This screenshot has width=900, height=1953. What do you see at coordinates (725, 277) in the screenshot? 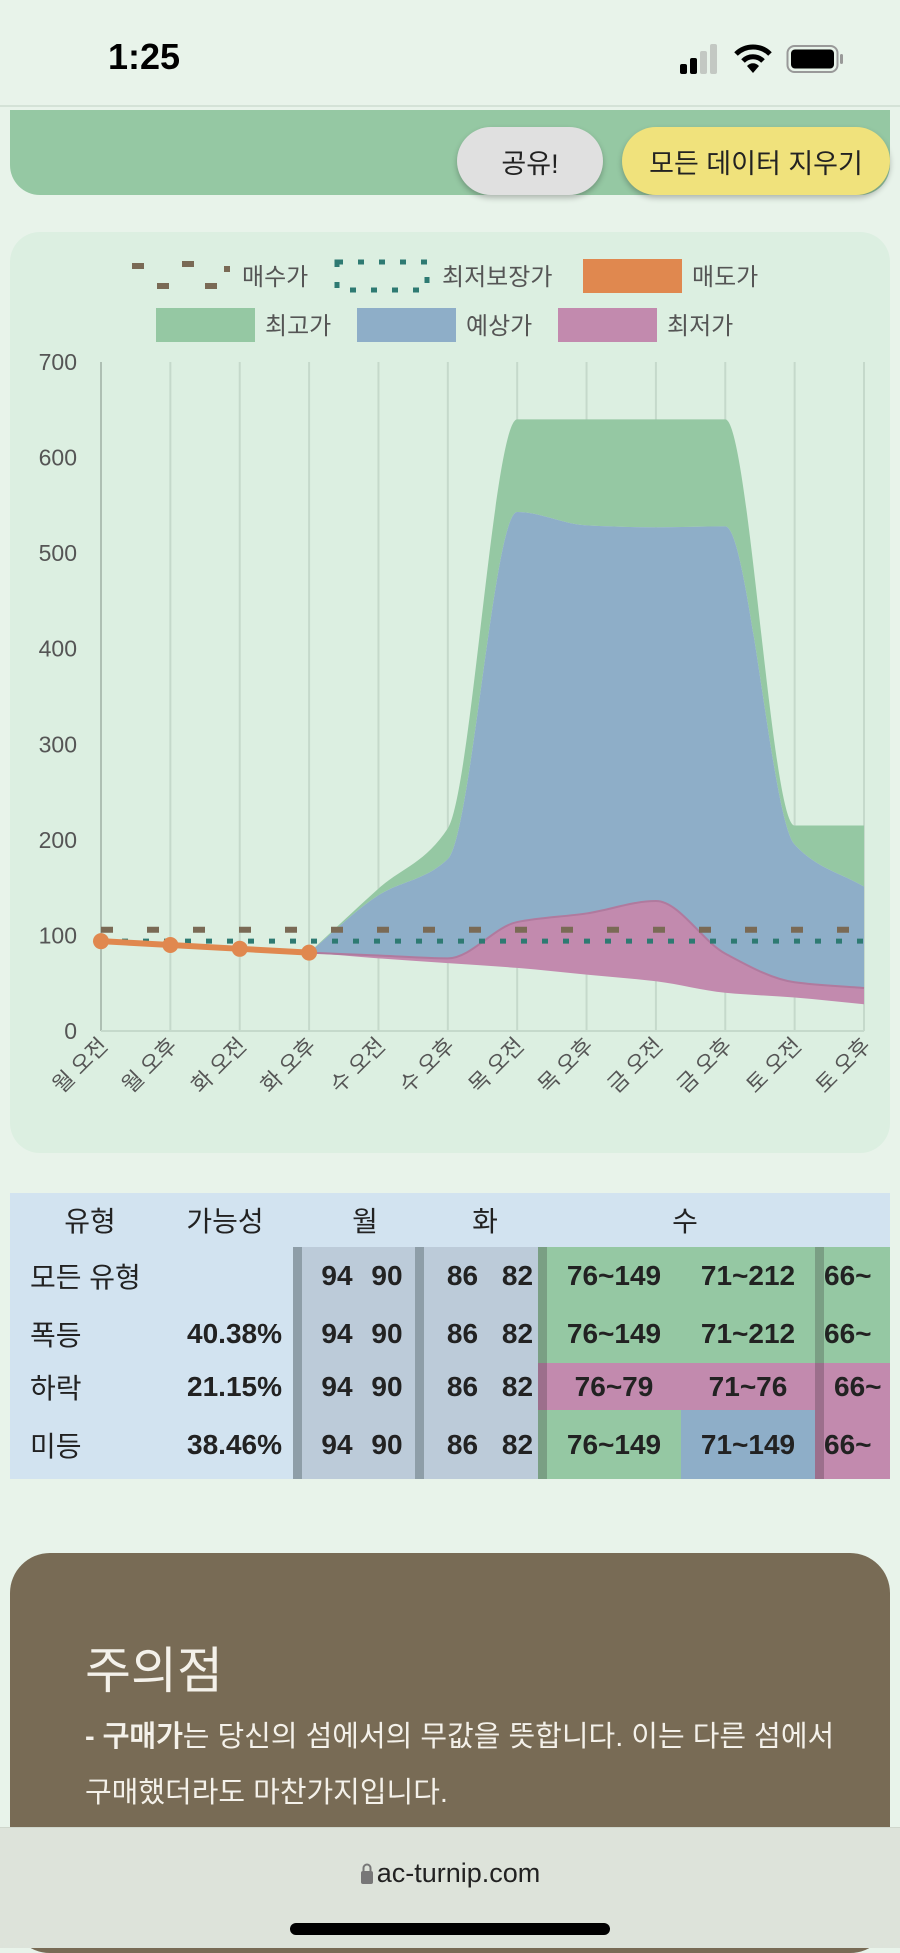
I see `legend-label: 매도가` at bounding box center [725, 277].